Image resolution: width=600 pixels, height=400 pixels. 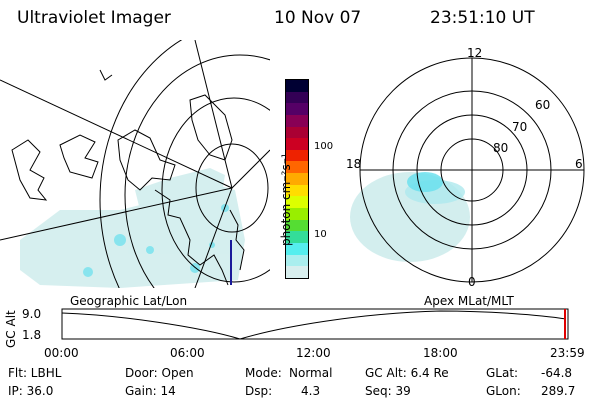 What do you see at coordinates (263, 373) in the screenshot?
I see `mode-label: Mode:` at bounding box center [263, 373].